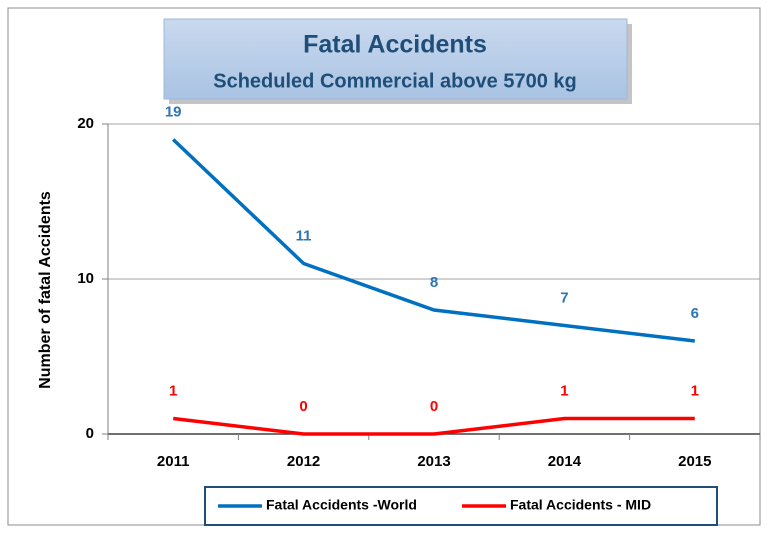 The width and height of the screenshot is (768, 537). Describe the element at coordinates (90, 433) in the screenshot. I see `y-tick-label: 0` at that location.